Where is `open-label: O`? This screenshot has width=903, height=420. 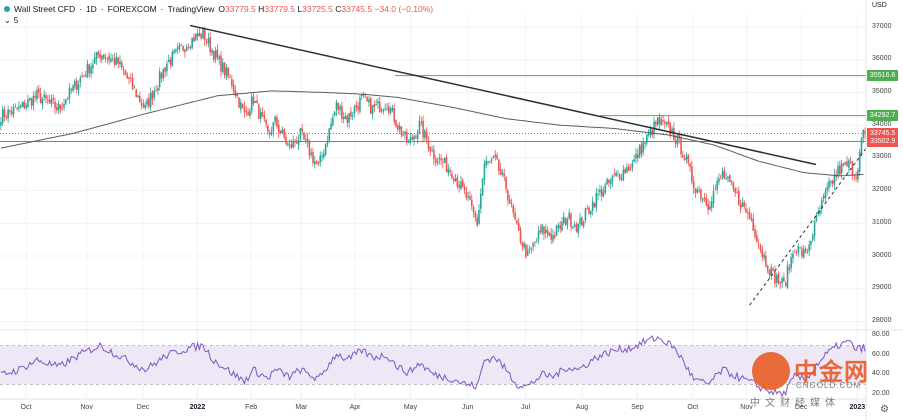 open-label: O is located at coordinates (222, 9).